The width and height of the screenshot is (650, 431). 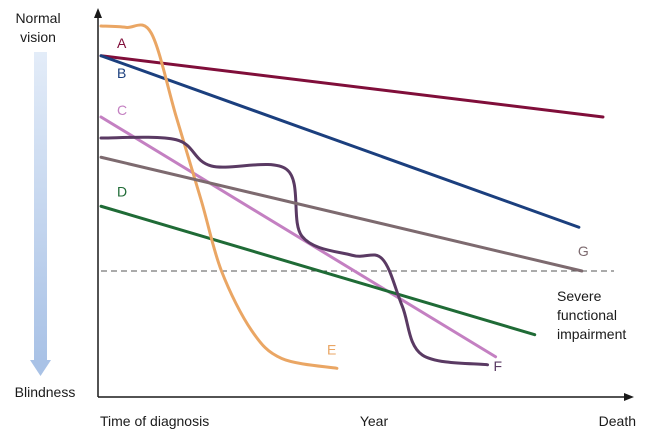 What do you see at coordinates (331, 349) in the screenshot?
I see `series-label-e: E` at bounding box center [331, 349].